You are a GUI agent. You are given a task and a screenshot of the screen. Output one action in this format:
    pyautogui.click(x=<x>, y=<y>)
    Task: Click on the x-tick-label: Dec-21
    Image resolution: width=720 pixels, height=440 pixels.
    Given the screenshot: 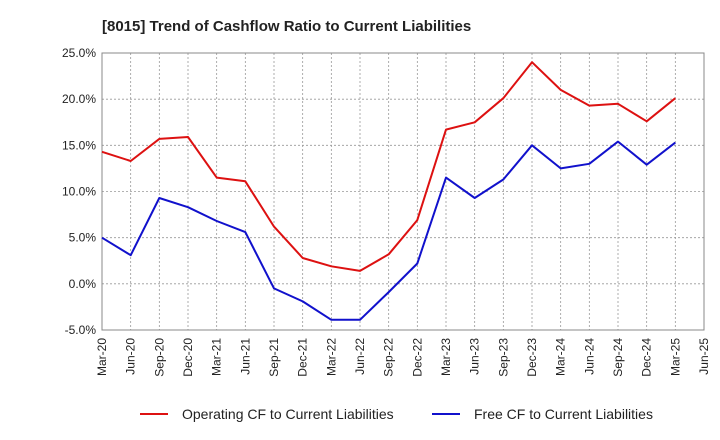 What is the action you would take?
    pyautogui.click(x=303, y=357)
    